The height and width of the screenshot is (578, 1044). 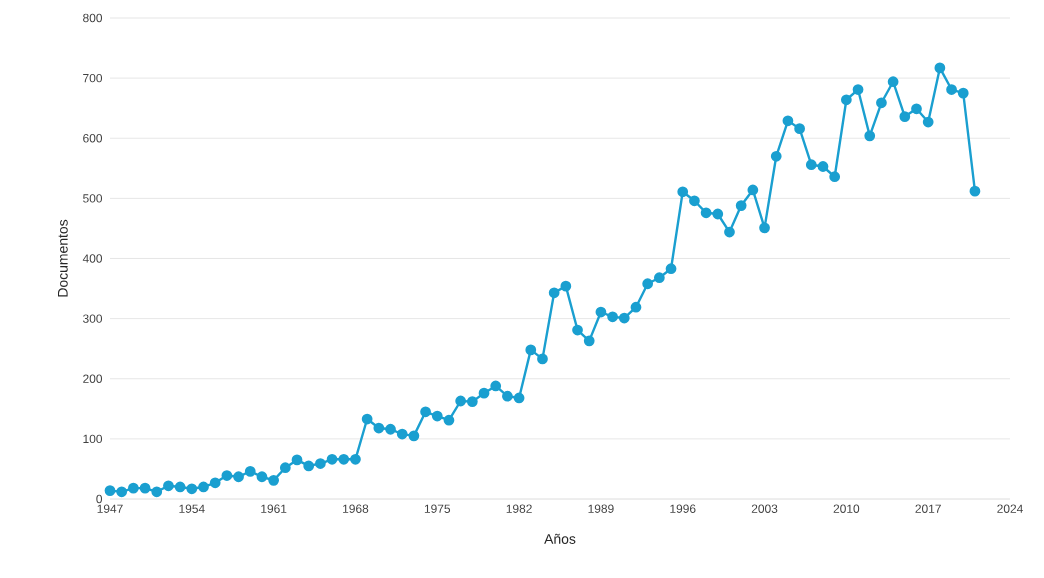 What do you see at coordinates (93, 378) in the screenshot?
I see `y-tick-label: 200` at bounding box center [93, 378].